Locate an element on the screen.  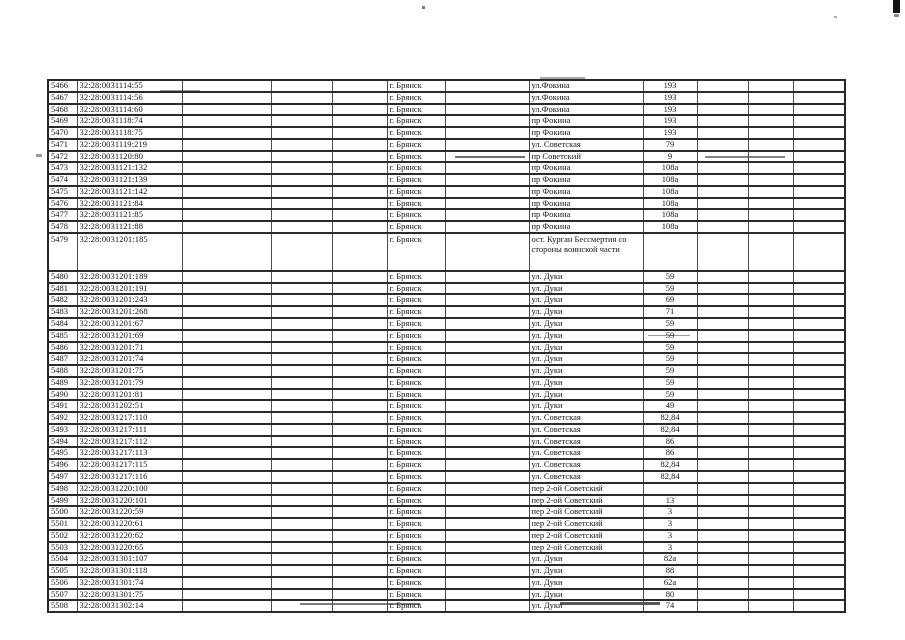
house-number-cell: 59 is located at coordinates (670, 288).